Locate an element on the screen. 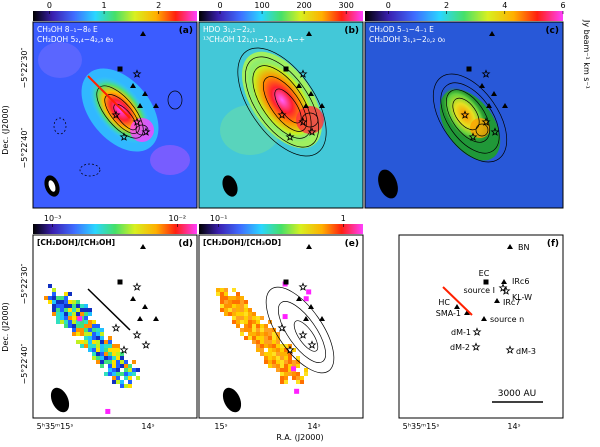  colorbar-d is located at coordinates (115, 229).